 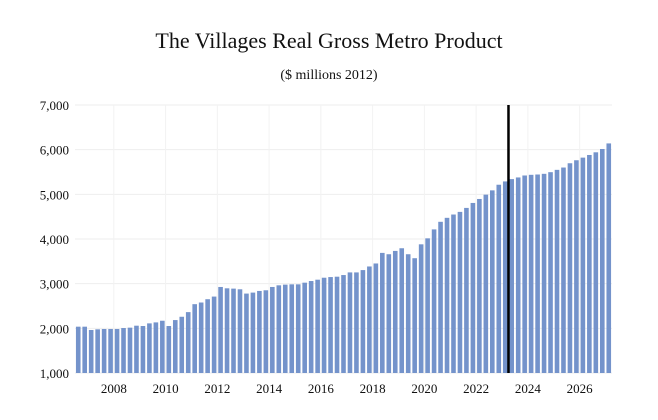 I want to click on y-tick-label: 4,000, so click(x=54, y=239).